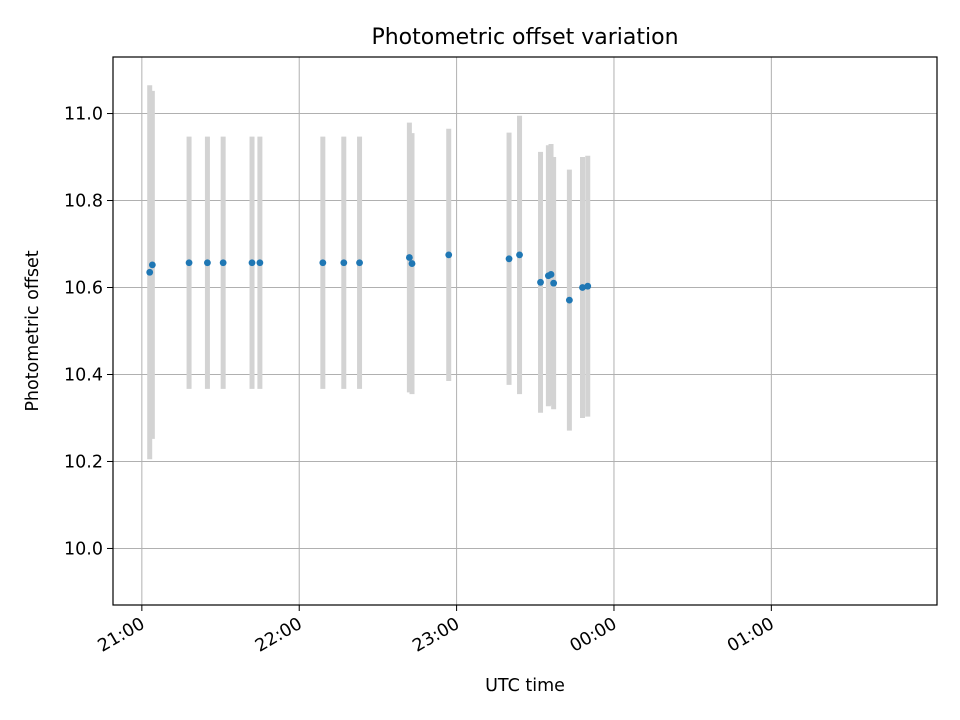 The width and height of the screenshot is (960, 720). I want to click on x-axis-label: UTC time, so click(525, 686).